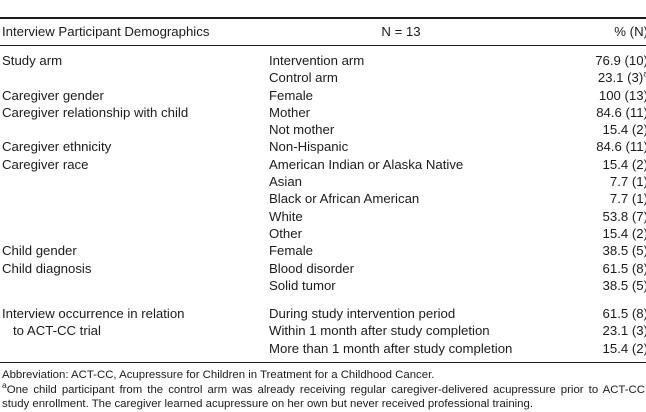 The image size is (646, 412). I want to click on sample-size-header: N = 13, so click(401, 32).